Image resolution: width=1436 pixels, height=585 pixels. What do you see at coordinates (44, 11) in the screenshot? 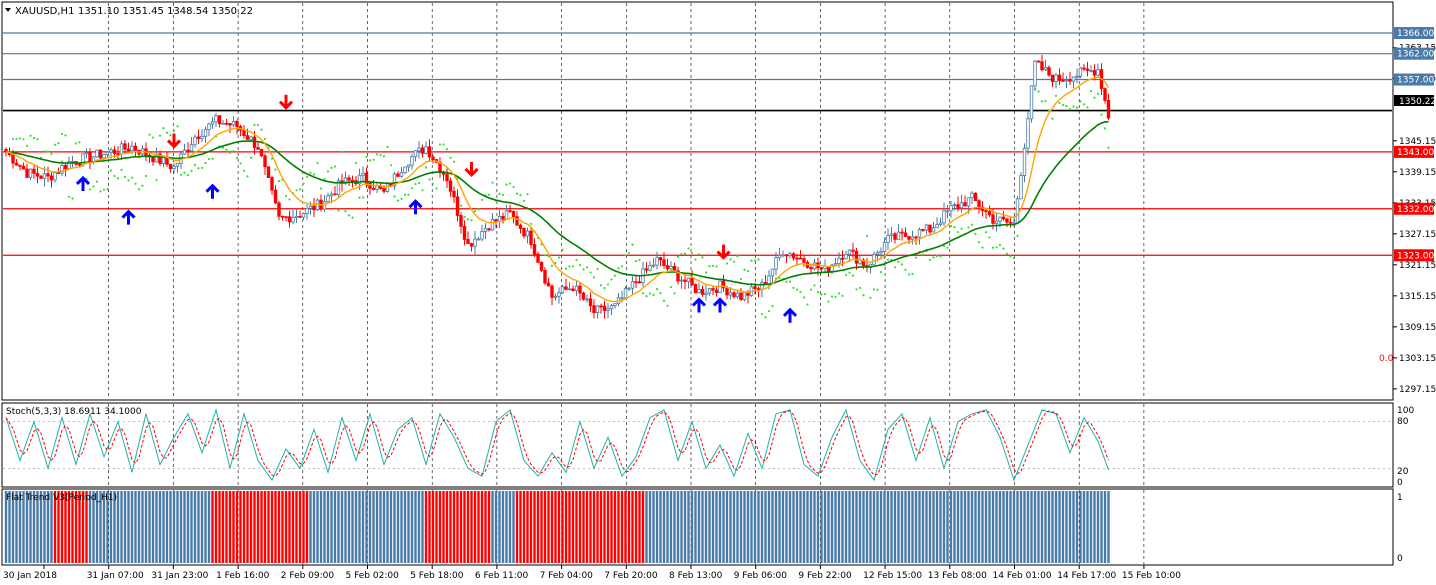
I see `symbol-timeframe: XAUUSD,H1` at bounding box center [44, 11].